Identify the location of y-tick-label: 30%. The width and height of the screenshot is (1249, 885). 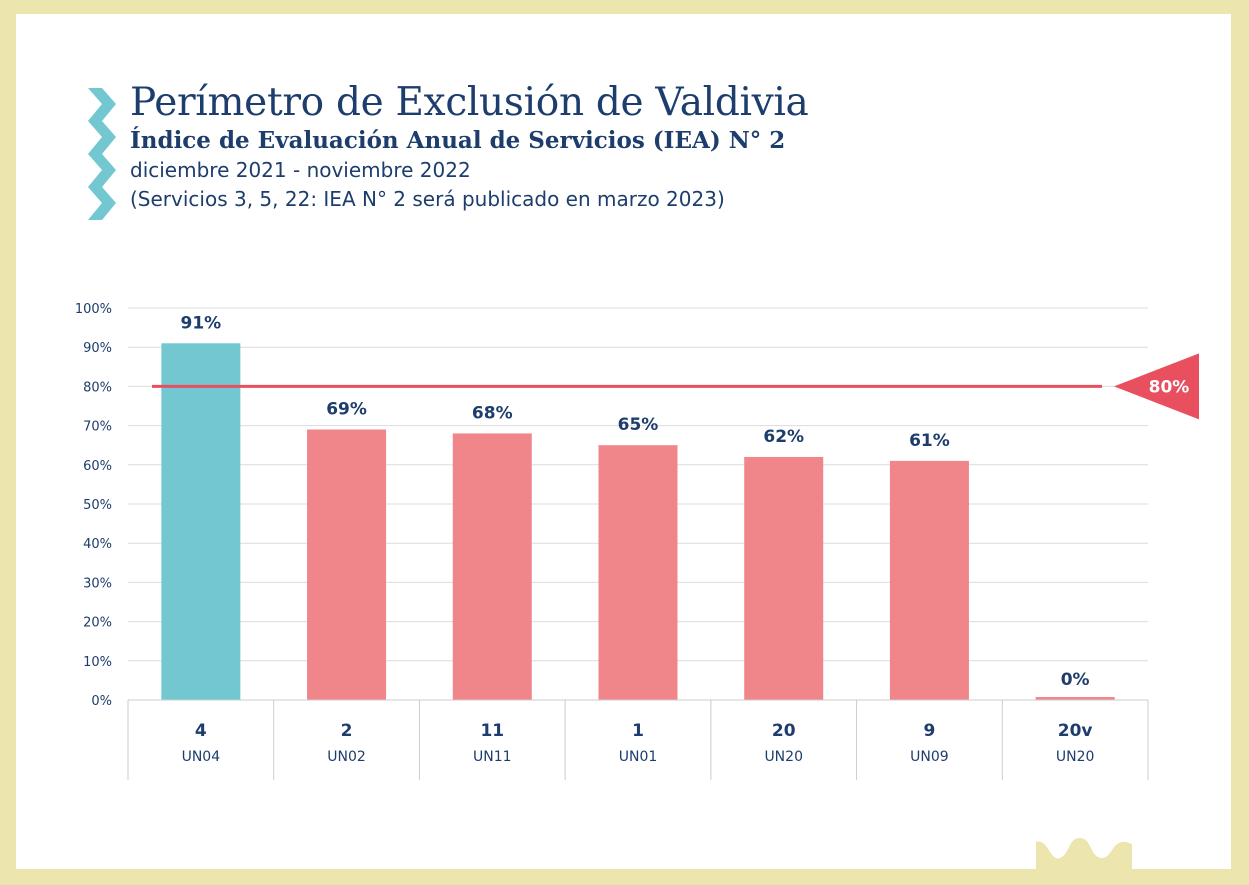
(97, 583).